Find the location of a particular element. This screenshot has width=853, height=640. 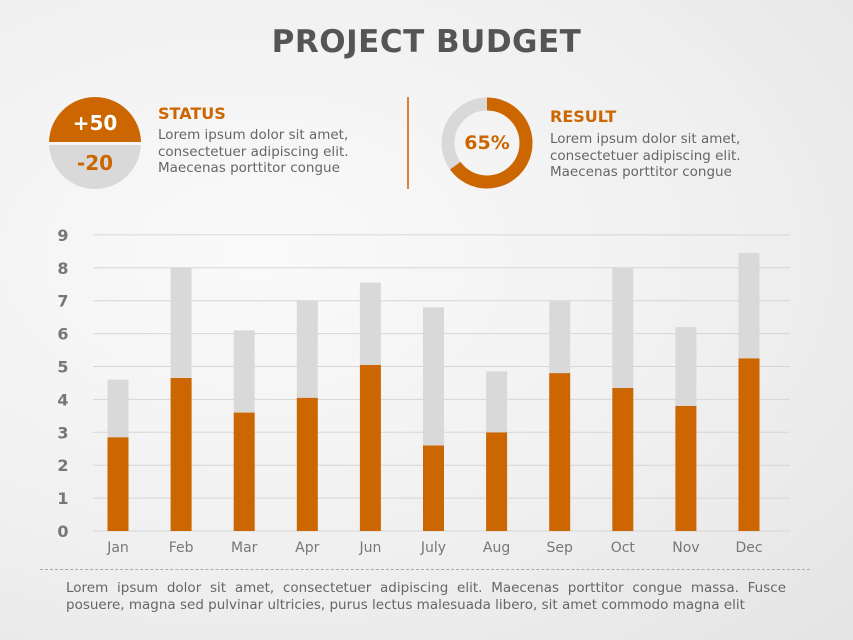

result-percent: 65% is located at coordinates (487, 143).